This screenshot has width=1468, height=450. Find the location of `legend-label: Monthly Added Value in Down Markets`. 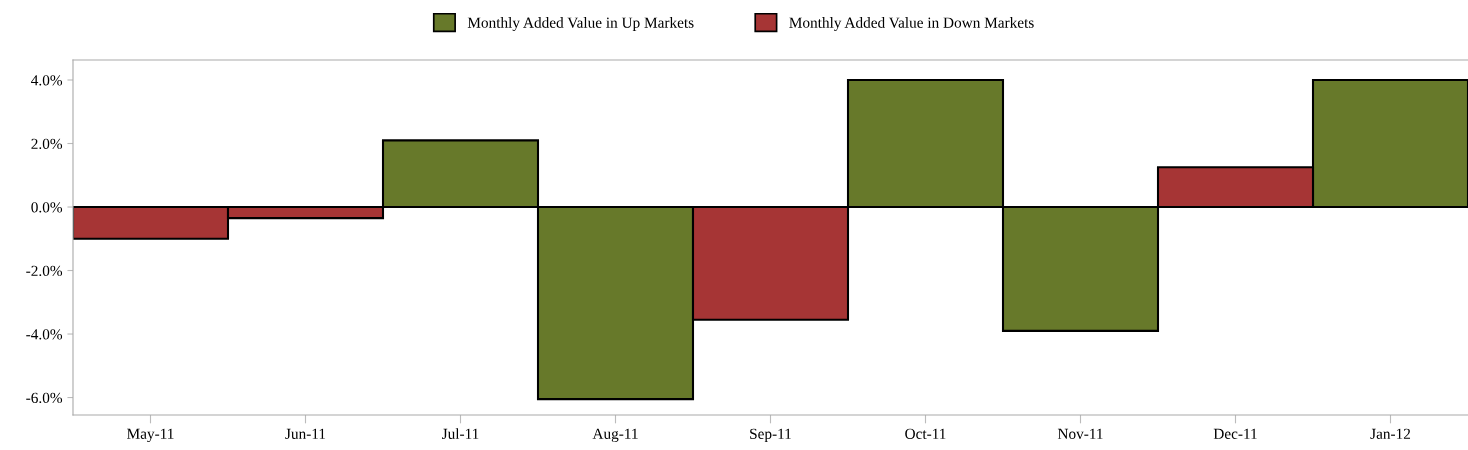

legend-label: Monthly Added Value in Down Markets is located at coordinates (911, 24).